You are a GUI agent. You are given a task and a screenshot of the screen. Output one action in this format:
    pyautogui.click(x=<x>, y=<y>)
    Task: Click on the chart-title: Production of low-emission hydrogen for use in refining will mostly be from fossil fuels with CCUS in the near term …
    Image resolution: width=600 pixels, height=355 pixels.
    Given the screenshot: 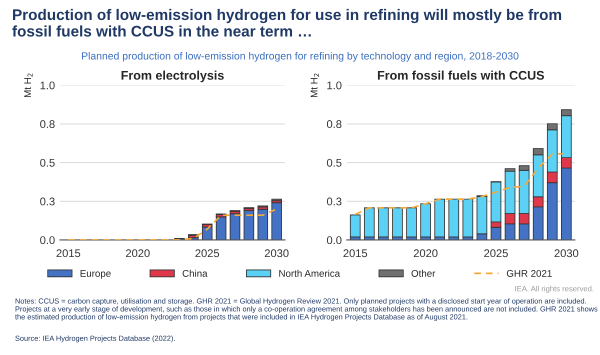 What is the action you would take?
    pyautogui.click(x=287, y=22)
    